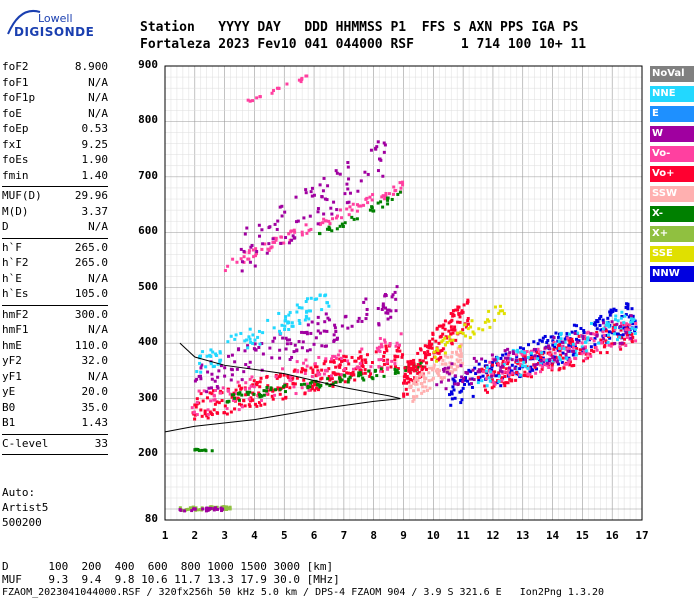 This screenshot has width=700, height=600. What do you see at coordinates (101, 443) in the screenshot?
I see `param-value: 33` at bounding box center [101, 443].